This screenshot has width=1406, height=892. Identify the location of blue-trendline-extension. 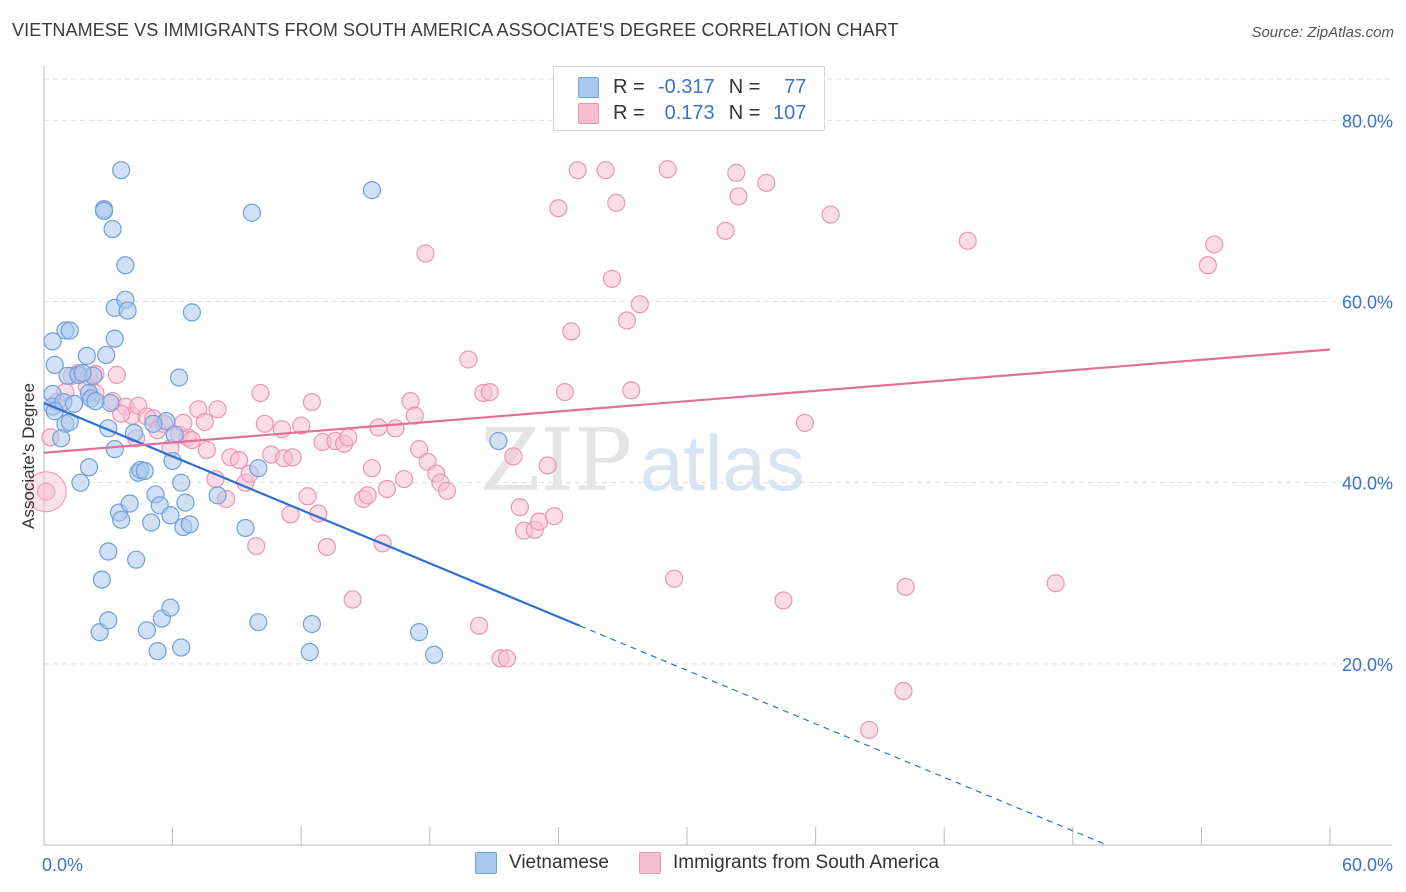
(842, 735).